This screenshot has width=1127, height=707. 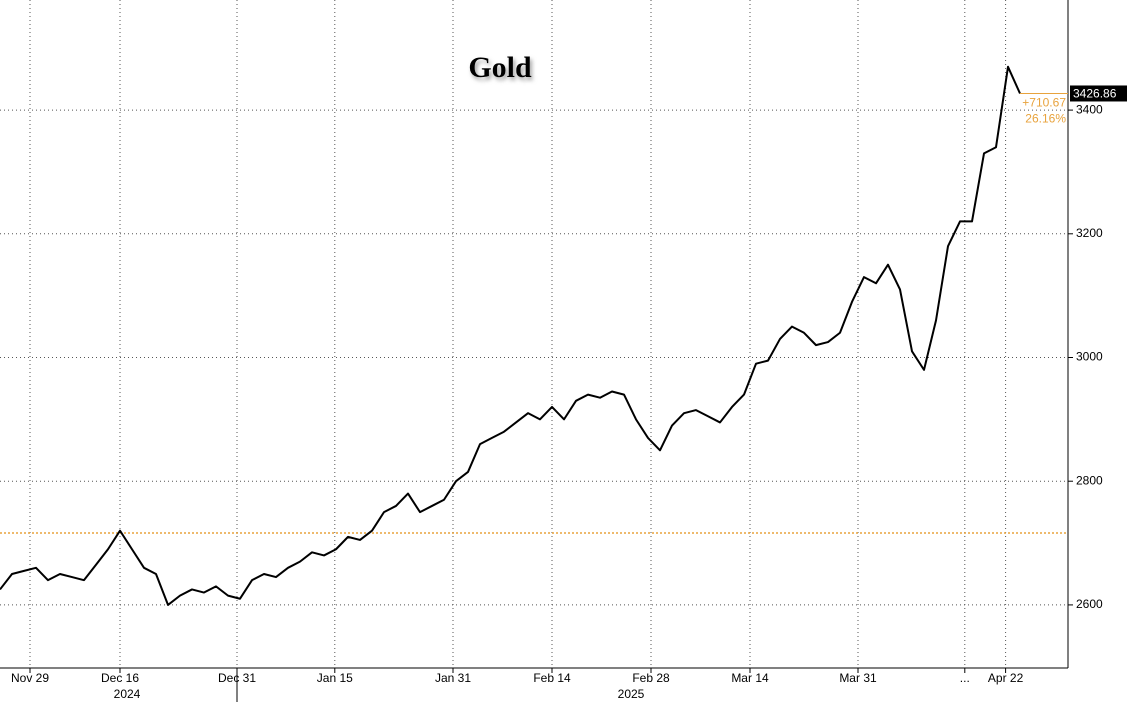 I want to click on x-tick-label: Jan 15, so click(x=335, y=678).